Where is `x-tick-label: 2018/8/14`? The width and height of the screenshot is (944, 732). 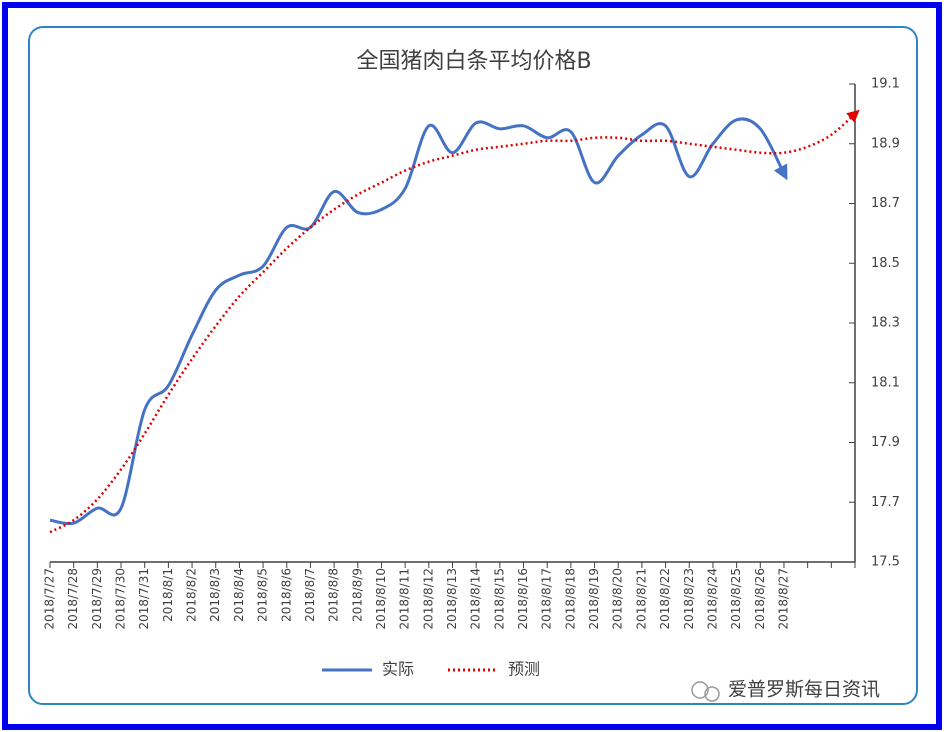
x-tick-label: 2018/8/14 is located at coordinates (476, 599).